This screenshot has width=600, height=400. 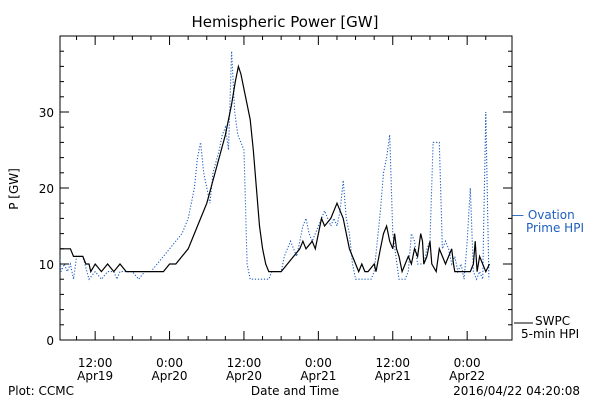 What do you see at coordinates (550, 334) in the screenshot?
I see `legend-swpc-line2: 5-min HPI` at bounding box center [550, 334].